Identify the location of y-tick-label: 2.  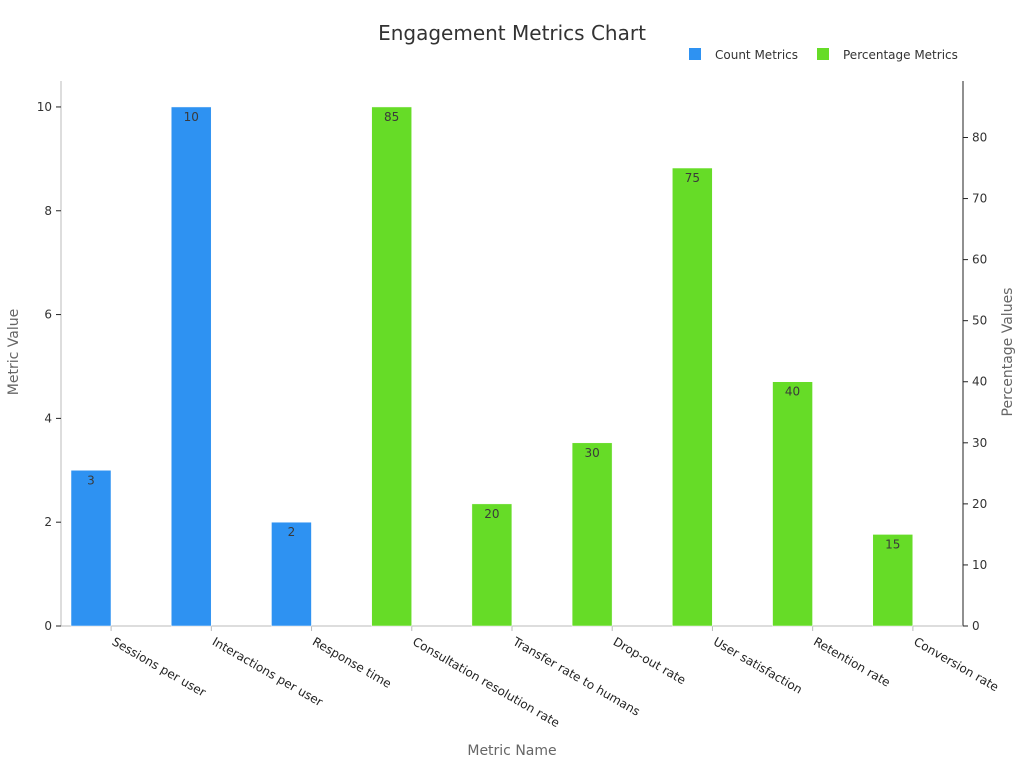
(48, 522).